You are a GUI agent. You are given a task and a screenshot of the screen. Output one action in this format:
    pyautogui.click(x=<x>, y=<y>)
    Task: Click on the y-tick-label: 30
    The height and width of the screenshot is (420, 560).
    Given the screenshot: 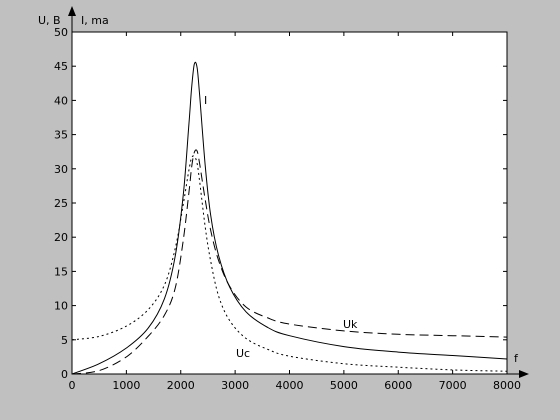 What is the action you would take?
    pyautogui.click(x=61, y=169)
    